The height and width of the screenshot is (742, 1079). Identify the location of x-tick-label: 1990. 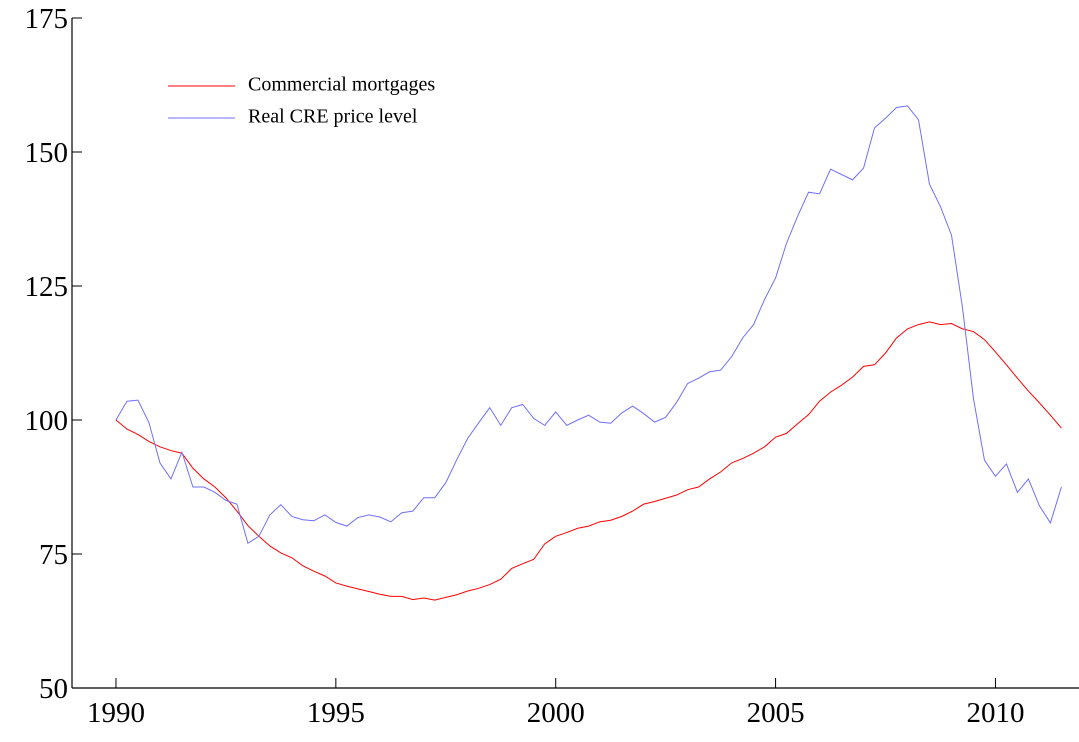
(116, 713).